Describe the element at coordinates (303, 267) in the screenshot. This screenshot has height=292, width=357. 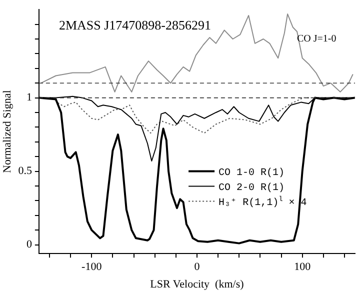
I see `x-tick-label: 100` at that location.